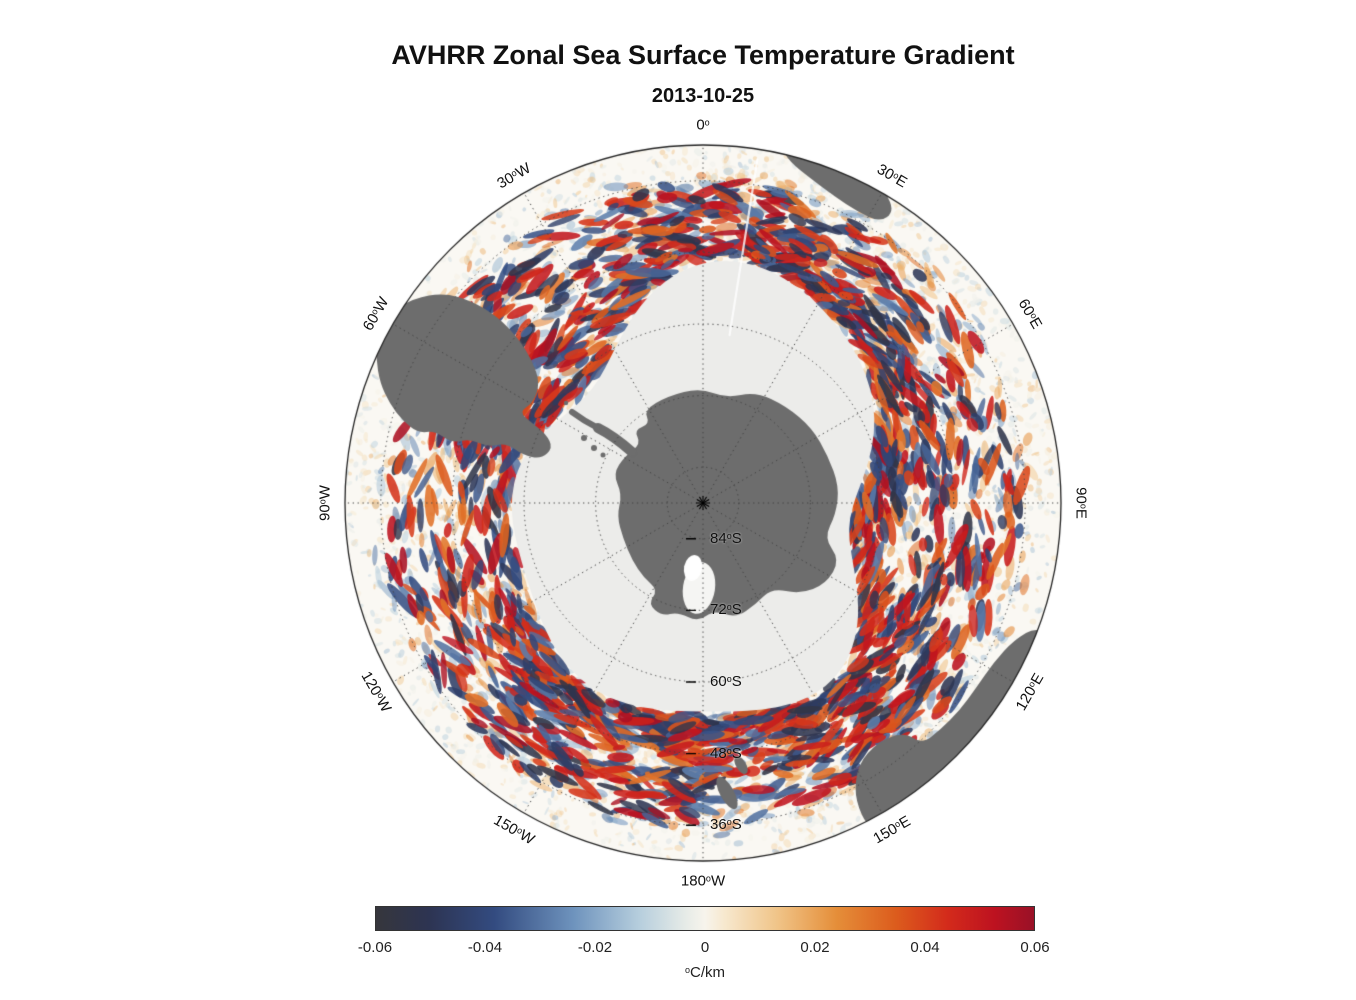 This screenshot has width=1356, height=1000. Describe the element at coordinates (375, 947) in the screenshot. I see `colorbar-tick--0.06: -0.06` at that location.